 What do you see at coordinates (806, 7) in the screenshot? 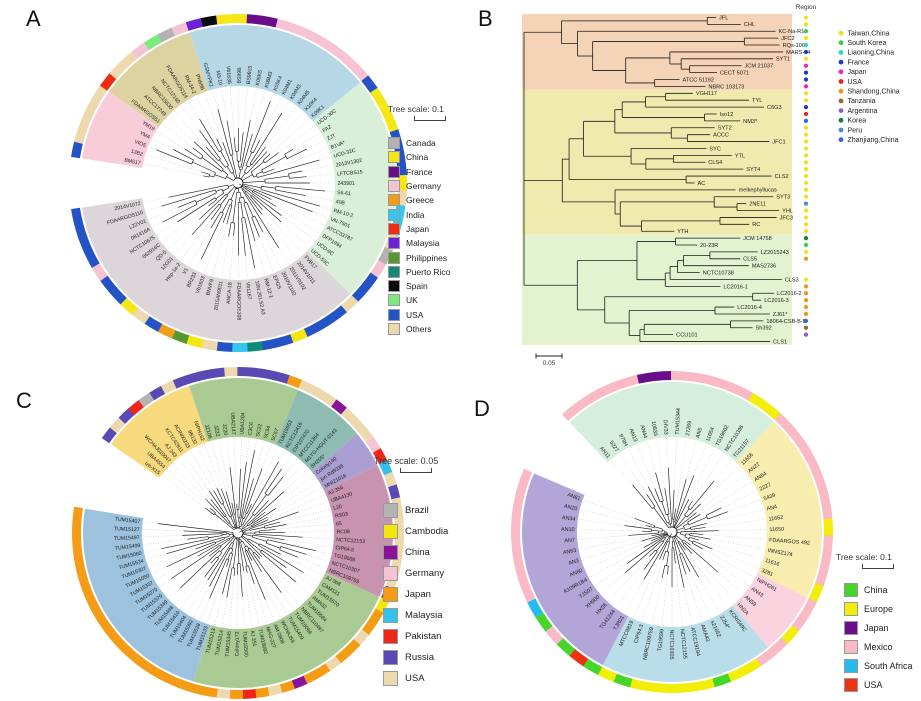
I see `region-title: Region` at bounding box center [806, 7].